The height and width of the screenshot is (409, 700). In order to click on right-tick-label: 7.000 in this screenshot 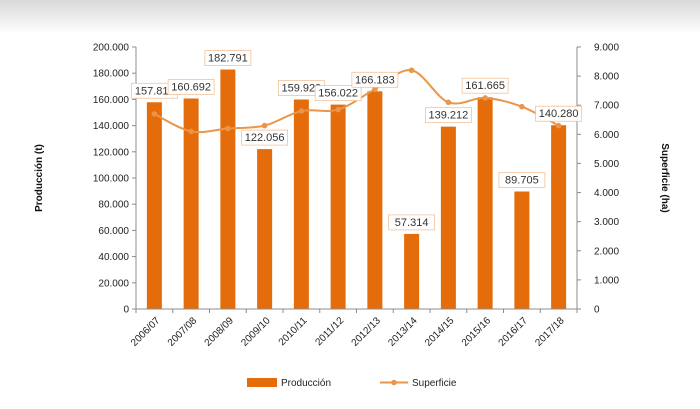, I will do `click(606, 106)`.